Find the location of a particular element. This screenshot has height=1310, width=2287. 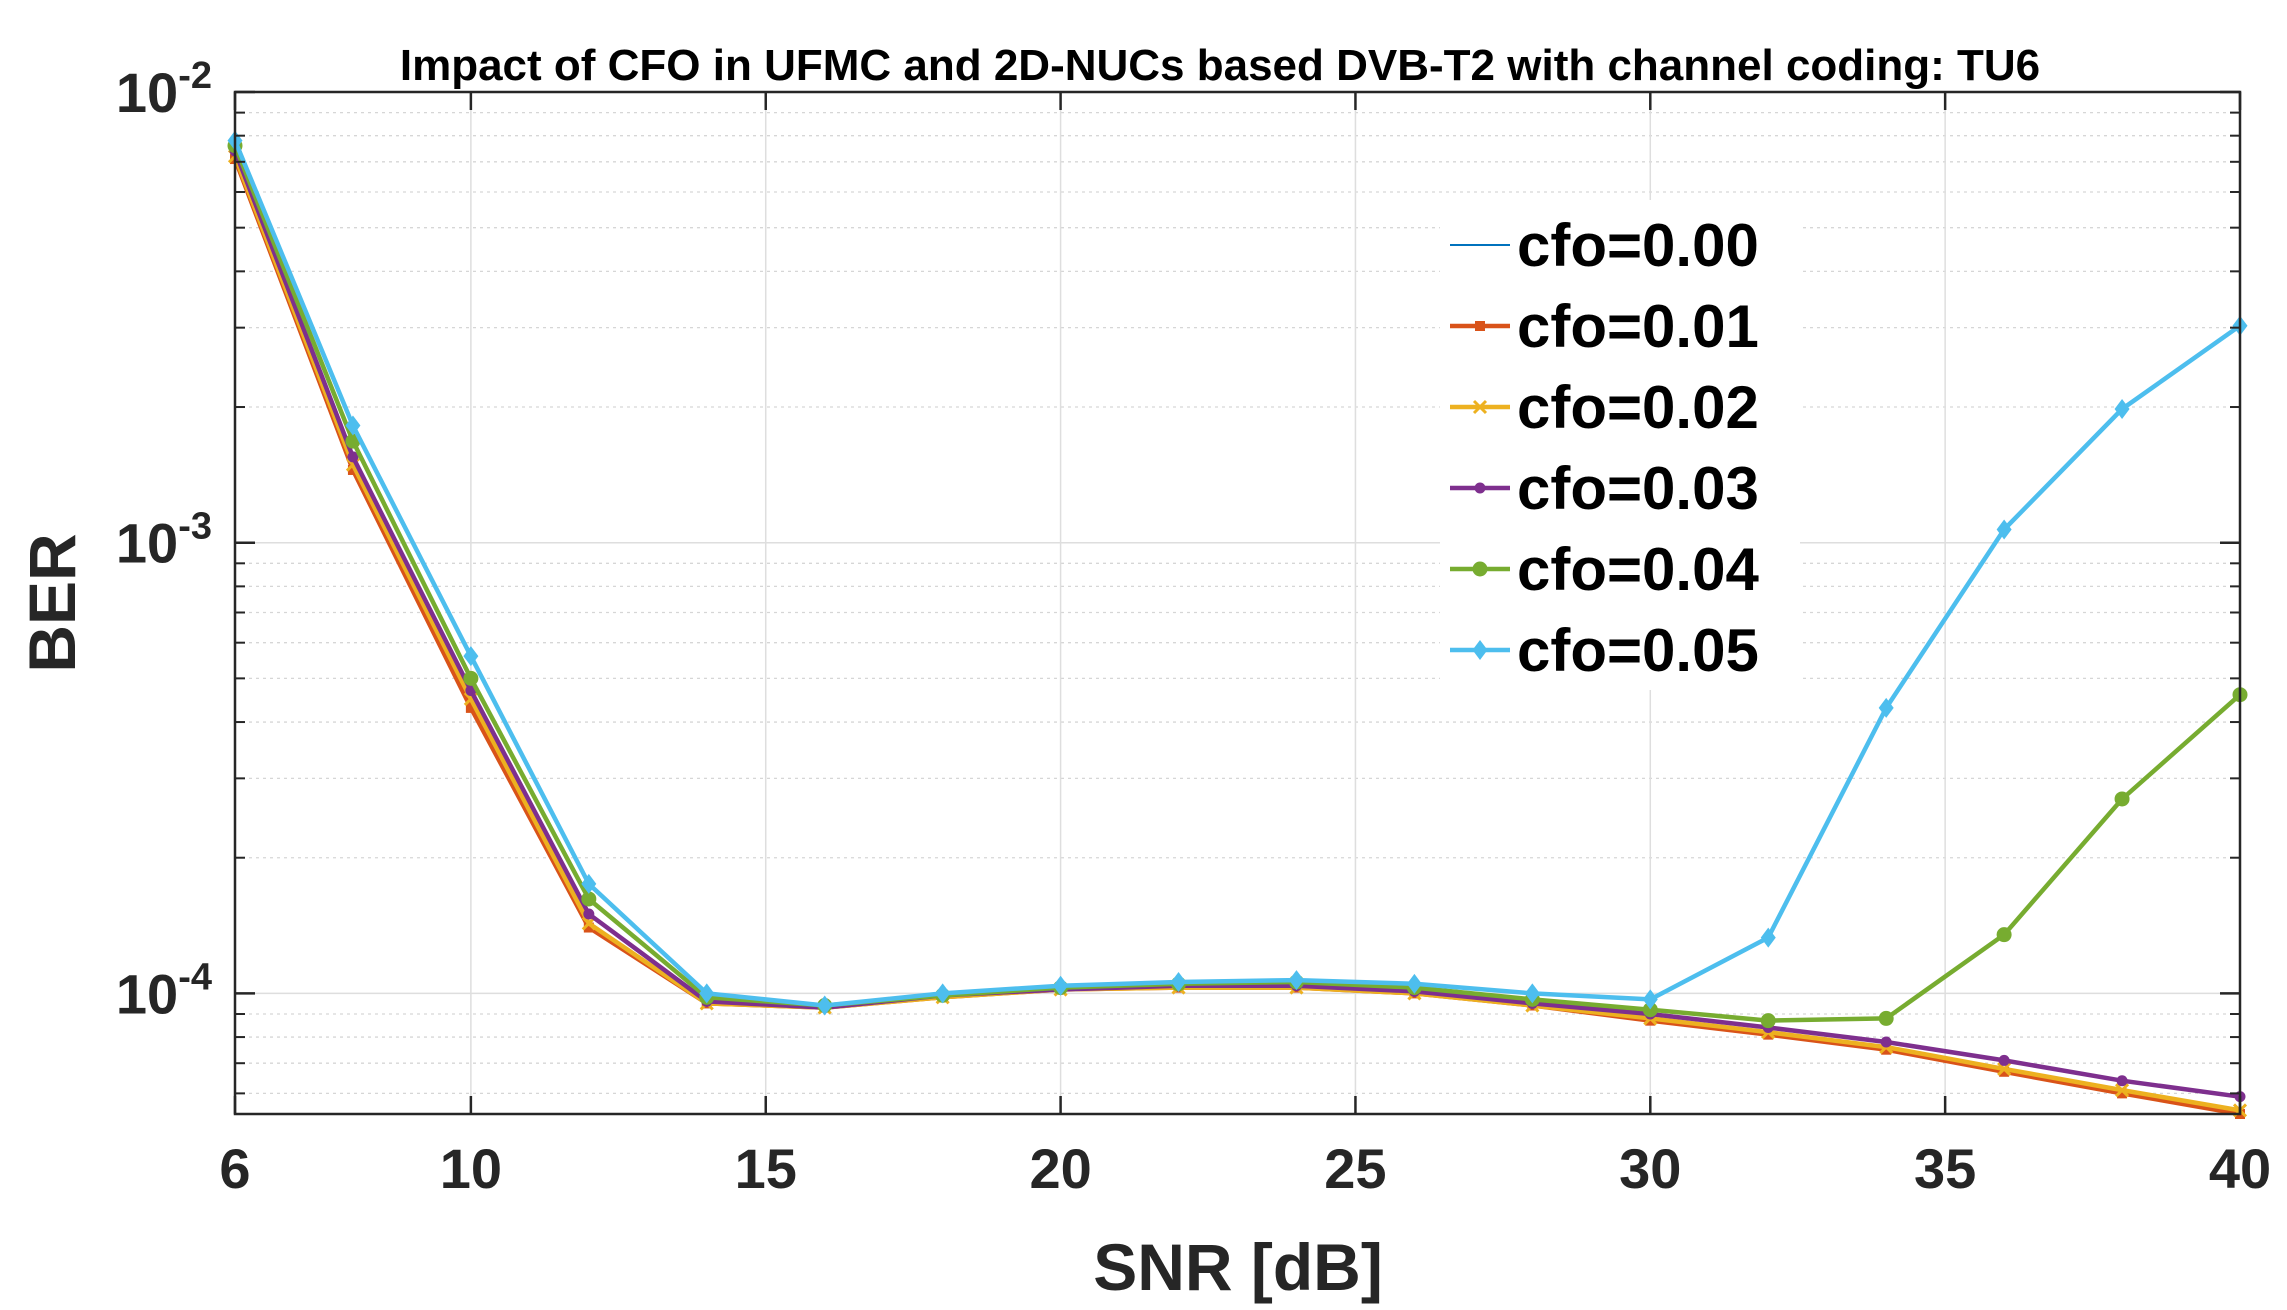

legend-label: cfo=0.04 is located at coordinates (1638, 569).